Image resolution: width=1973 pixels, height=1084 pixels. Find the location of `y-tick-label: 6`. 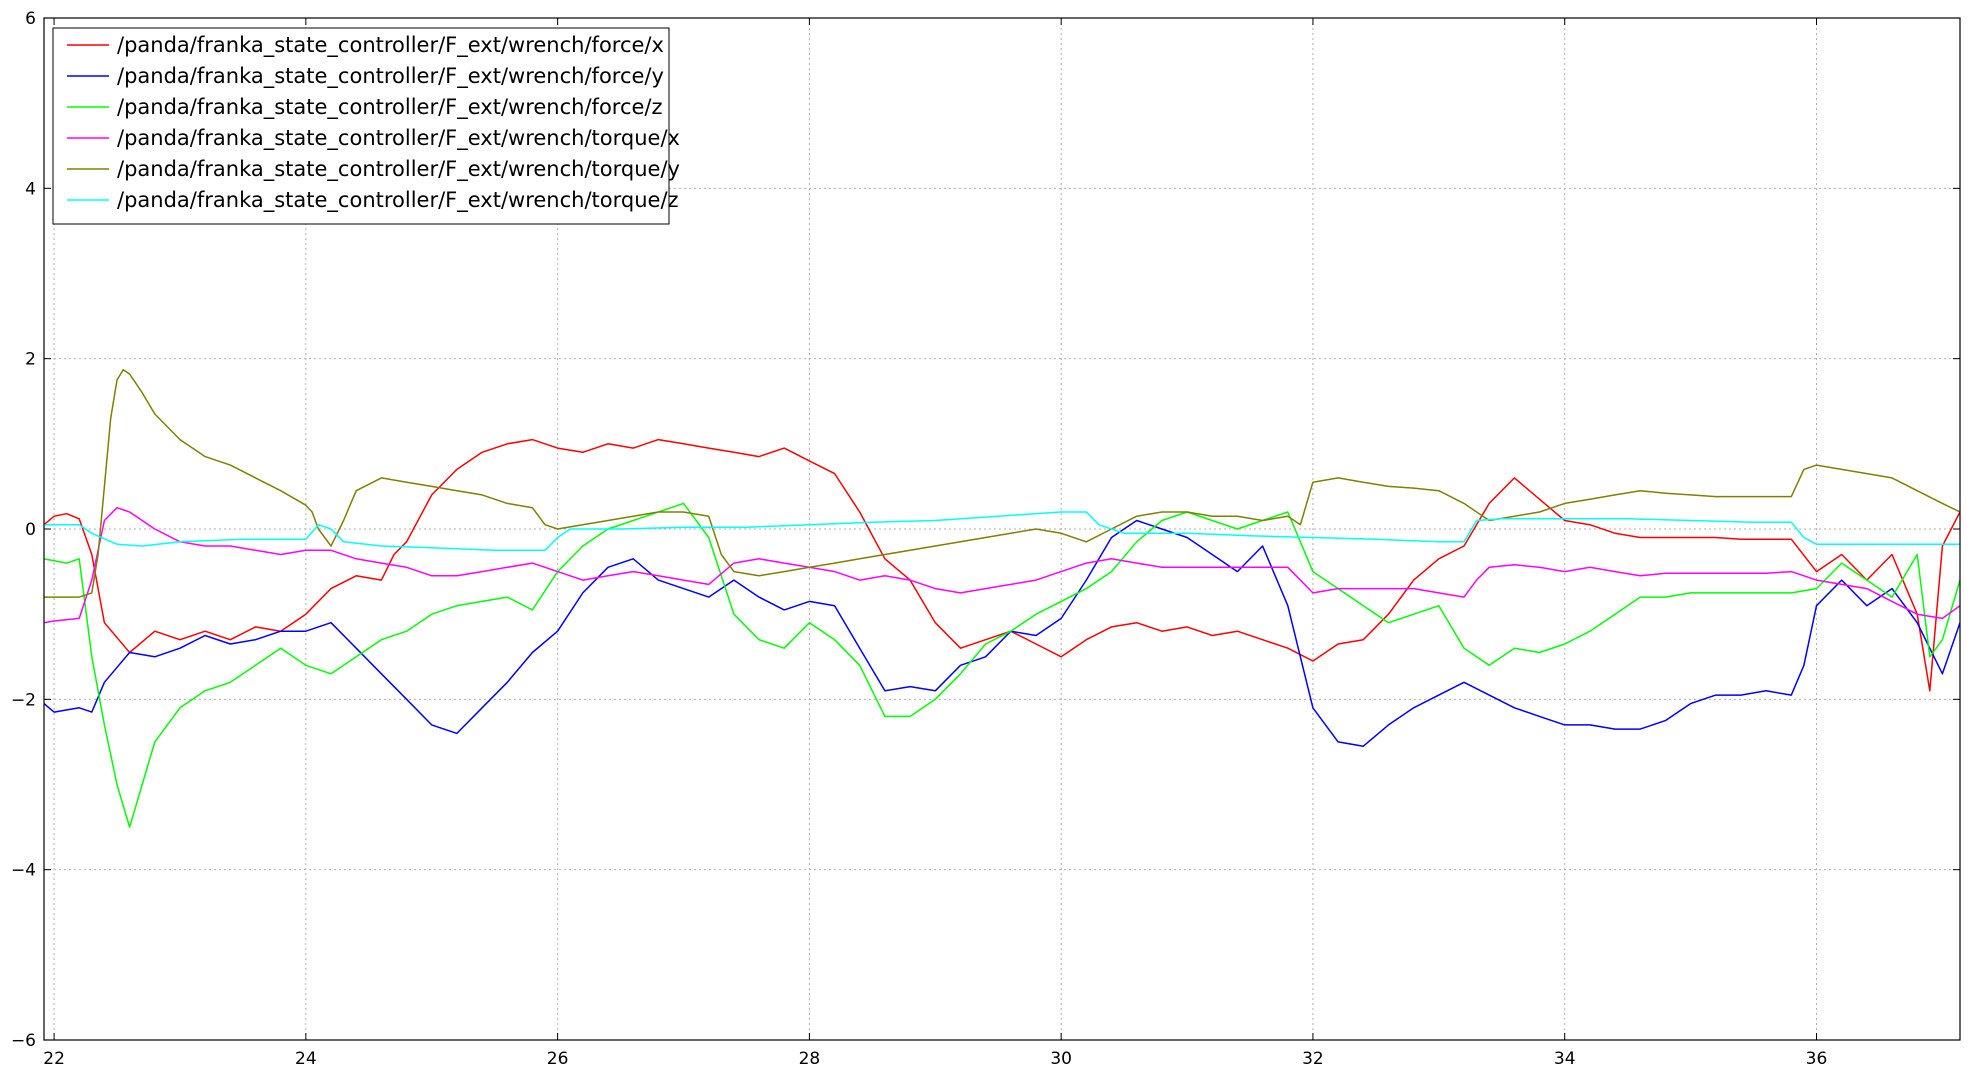

y-tick-label: 6 is located at coordinates (30, 19).